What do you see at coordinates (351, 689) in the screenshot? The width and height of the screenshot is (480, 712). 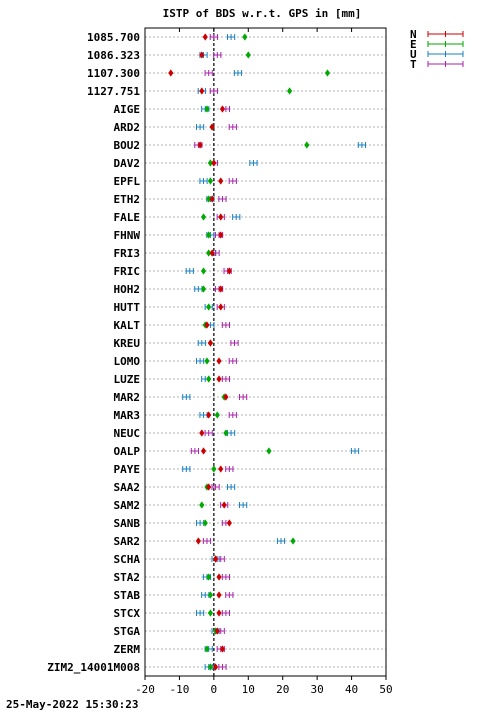 I see `x-tick-label: 40` at bounding box center [351, 689].